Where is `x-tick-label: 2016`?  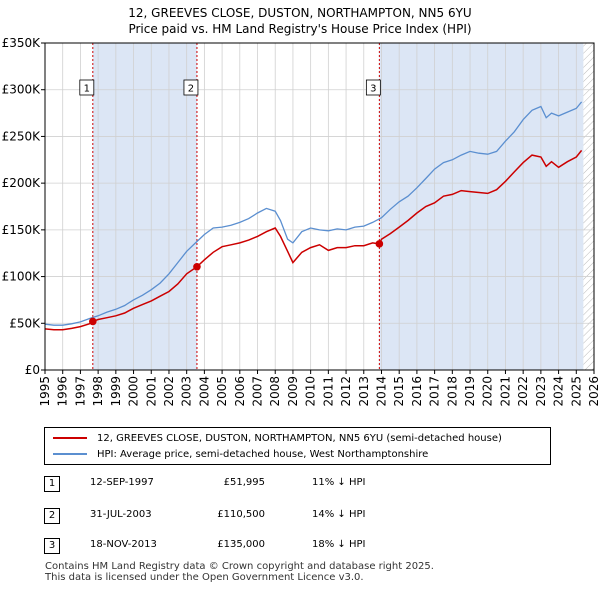
x-tick-label: 2016 is located at coordinates (417, 391).